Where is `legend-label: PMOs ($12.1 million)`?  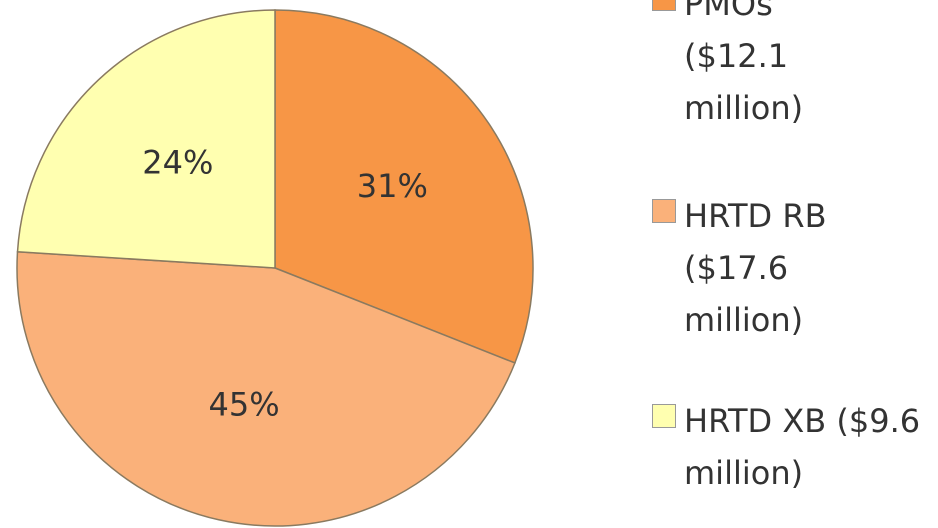 legend-label: PMOs ($12.1 million) is located at coordinates (744, 63).